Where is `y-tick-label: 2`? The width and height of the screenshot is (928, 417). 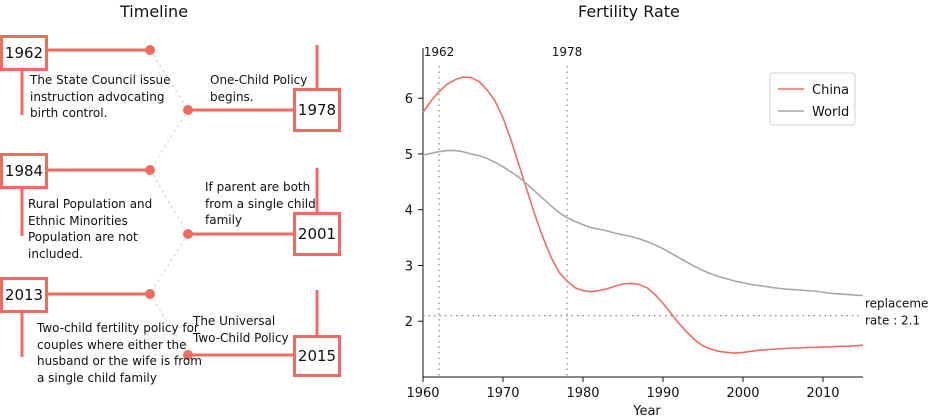
y-tick-label: 2 is located at coordinates (409, 322).